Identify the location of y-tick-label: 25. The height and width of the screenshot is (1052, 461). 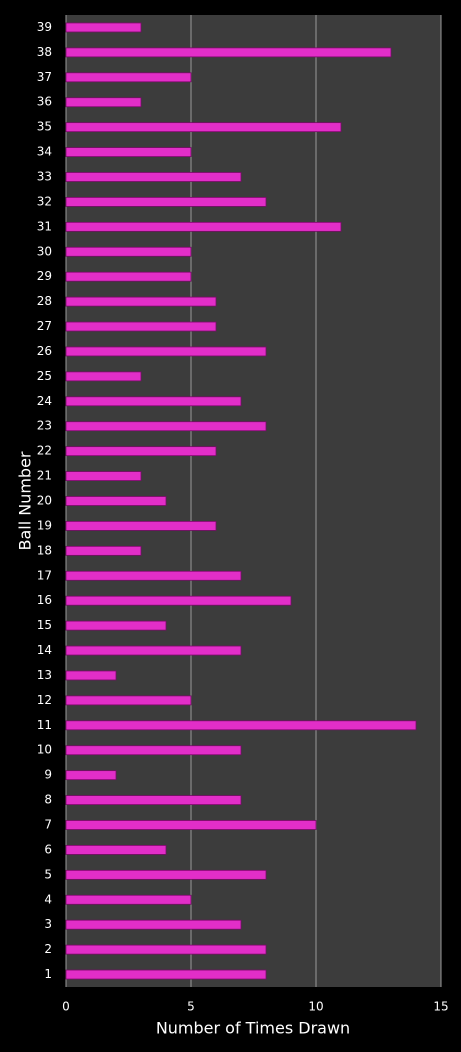
(44, 376).